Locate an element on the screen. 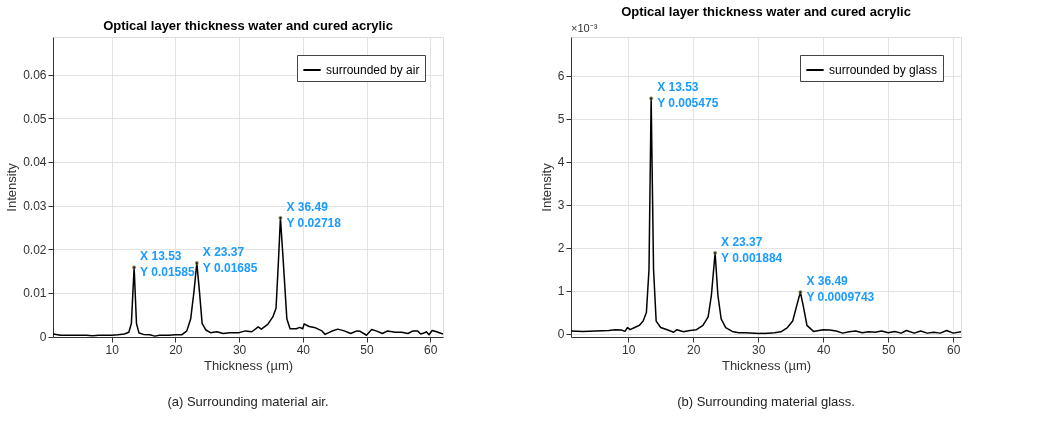 The width and height of the screenshot is (1049, 438). y-tick-label: 3 is located at coordinates (561, 205).